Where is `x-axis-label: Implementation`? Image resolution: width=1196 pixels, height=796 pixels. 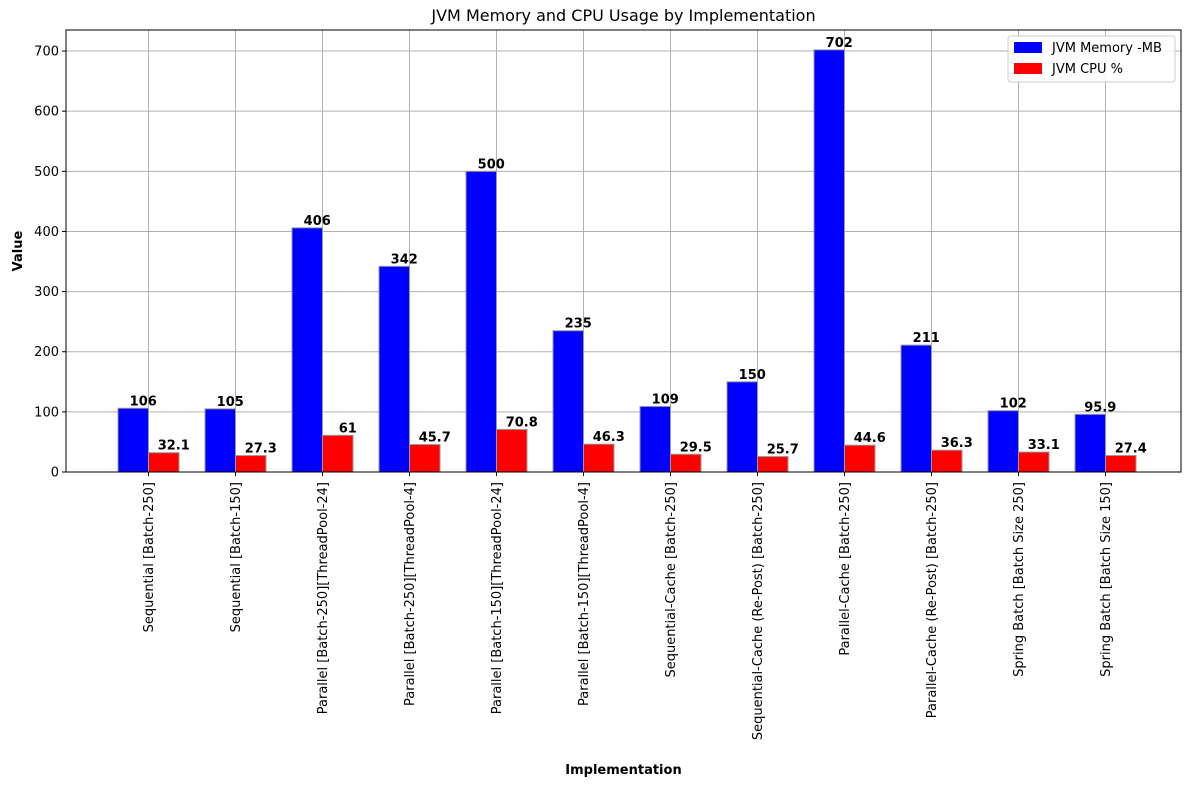
x-axis-label: Implementation is located at coordinates (623, 770).